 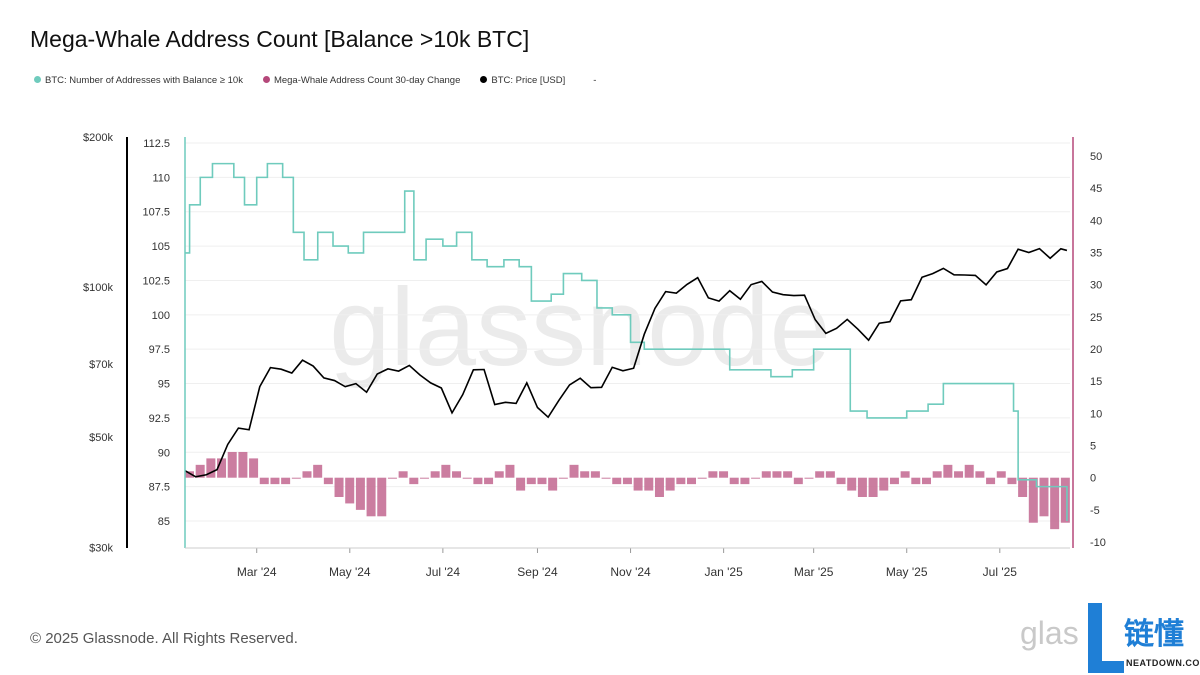 What do you see at coordinates (537, 572) in the screenshot?
I see `x-tick-label: Sep '24` at bounding box center [537, 572].